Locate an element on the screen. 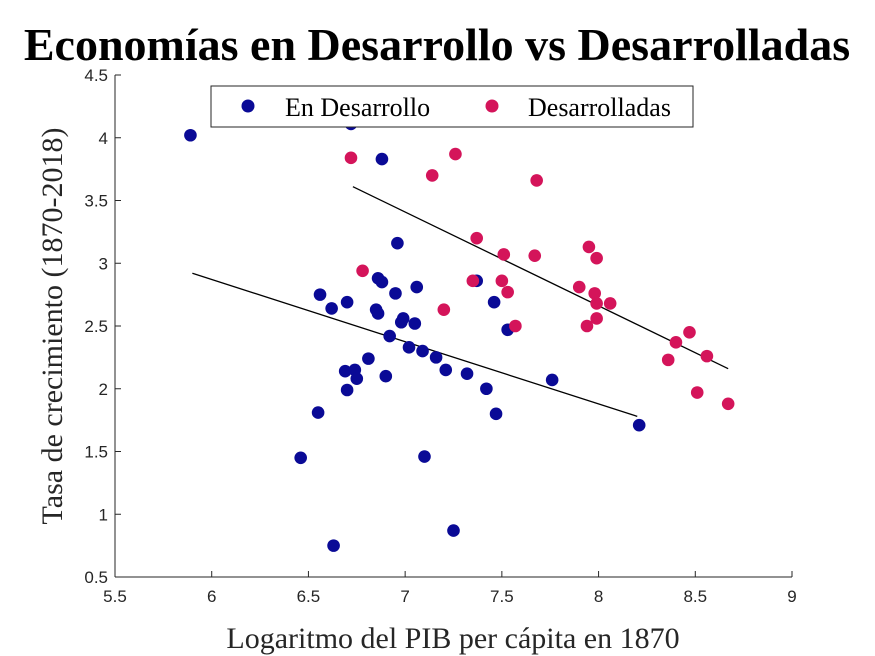 The image size is (875, 656). y-tick-label: 2.5 is located at coordinates (96, 326).